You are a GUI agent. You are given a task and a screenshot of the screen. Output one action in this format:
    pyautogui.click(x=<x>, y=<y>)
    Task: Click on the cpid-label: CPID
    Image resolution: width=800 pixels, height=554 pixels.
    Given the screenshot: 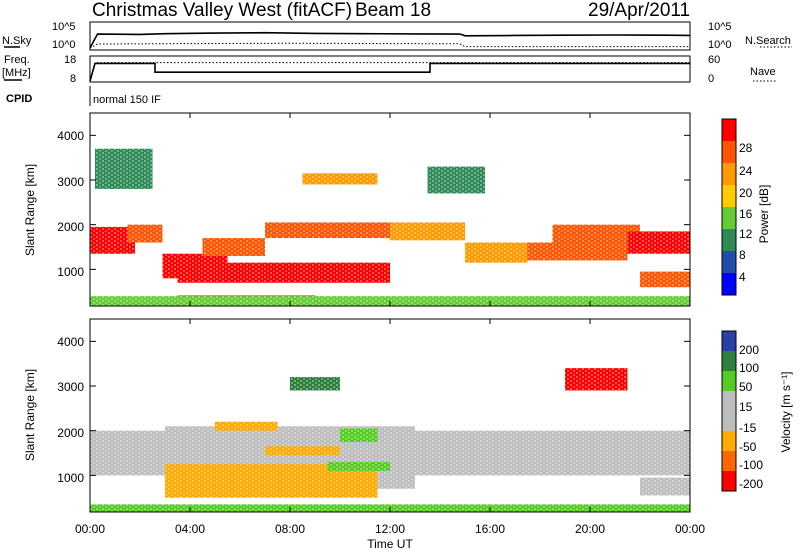 What is the action you would take?
    pyautogui.click(x=19, y=99)
    